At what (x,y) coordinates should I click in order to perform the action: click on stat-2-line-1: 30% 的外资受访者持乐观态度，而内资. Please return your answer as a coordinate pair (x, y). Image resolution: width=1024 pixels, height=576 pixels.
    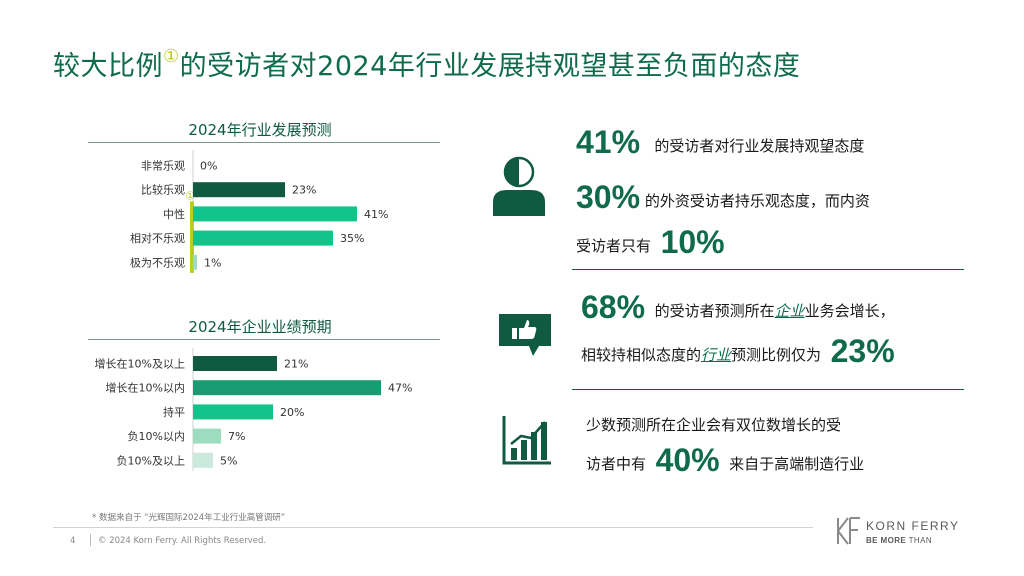
    Looking at the image, I should click on (723, 197).